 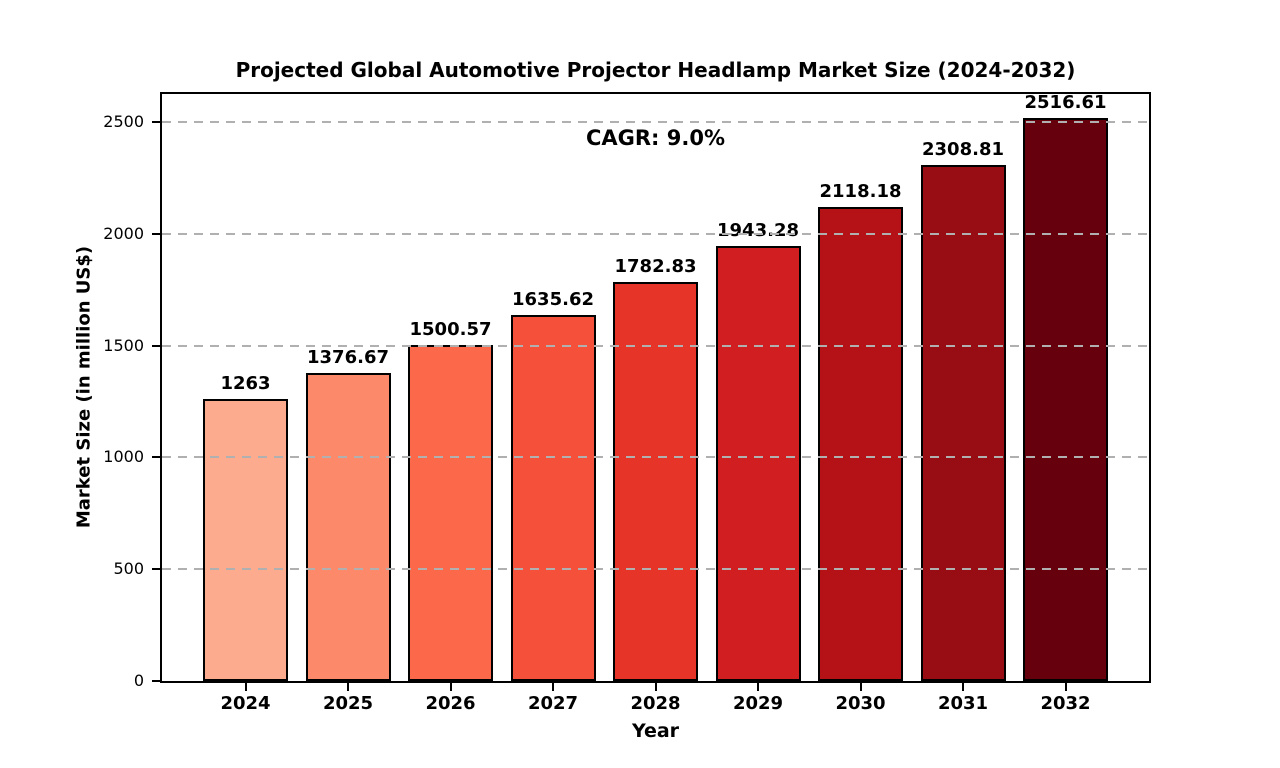 I want to click on bar-2028, so click(x=655, y=481).